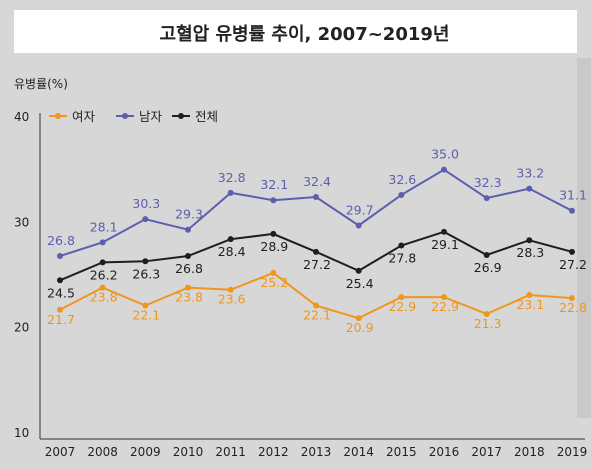 The width and height of the screenshot is (591, 469). What do you see at coordinates (316, 452) in the screenshot?
I see `x-tick-label: 2013` at bounding box center [316, 452].